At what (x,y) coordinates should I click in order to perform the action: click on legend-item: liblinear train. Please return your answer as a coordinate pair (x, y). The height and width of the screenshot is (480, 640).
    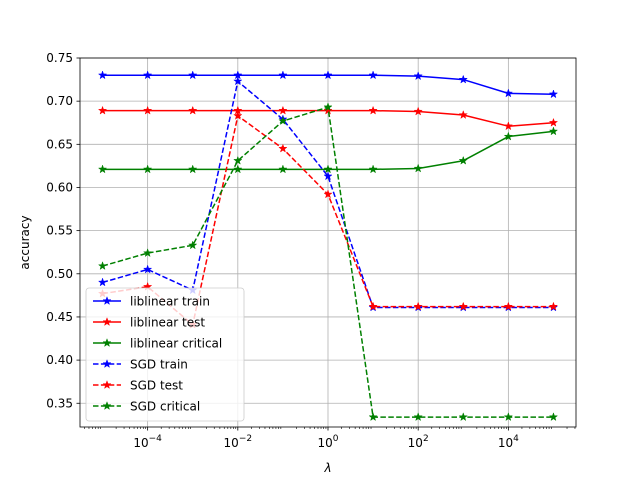
    Looking at the image, I should click on (151, 302).